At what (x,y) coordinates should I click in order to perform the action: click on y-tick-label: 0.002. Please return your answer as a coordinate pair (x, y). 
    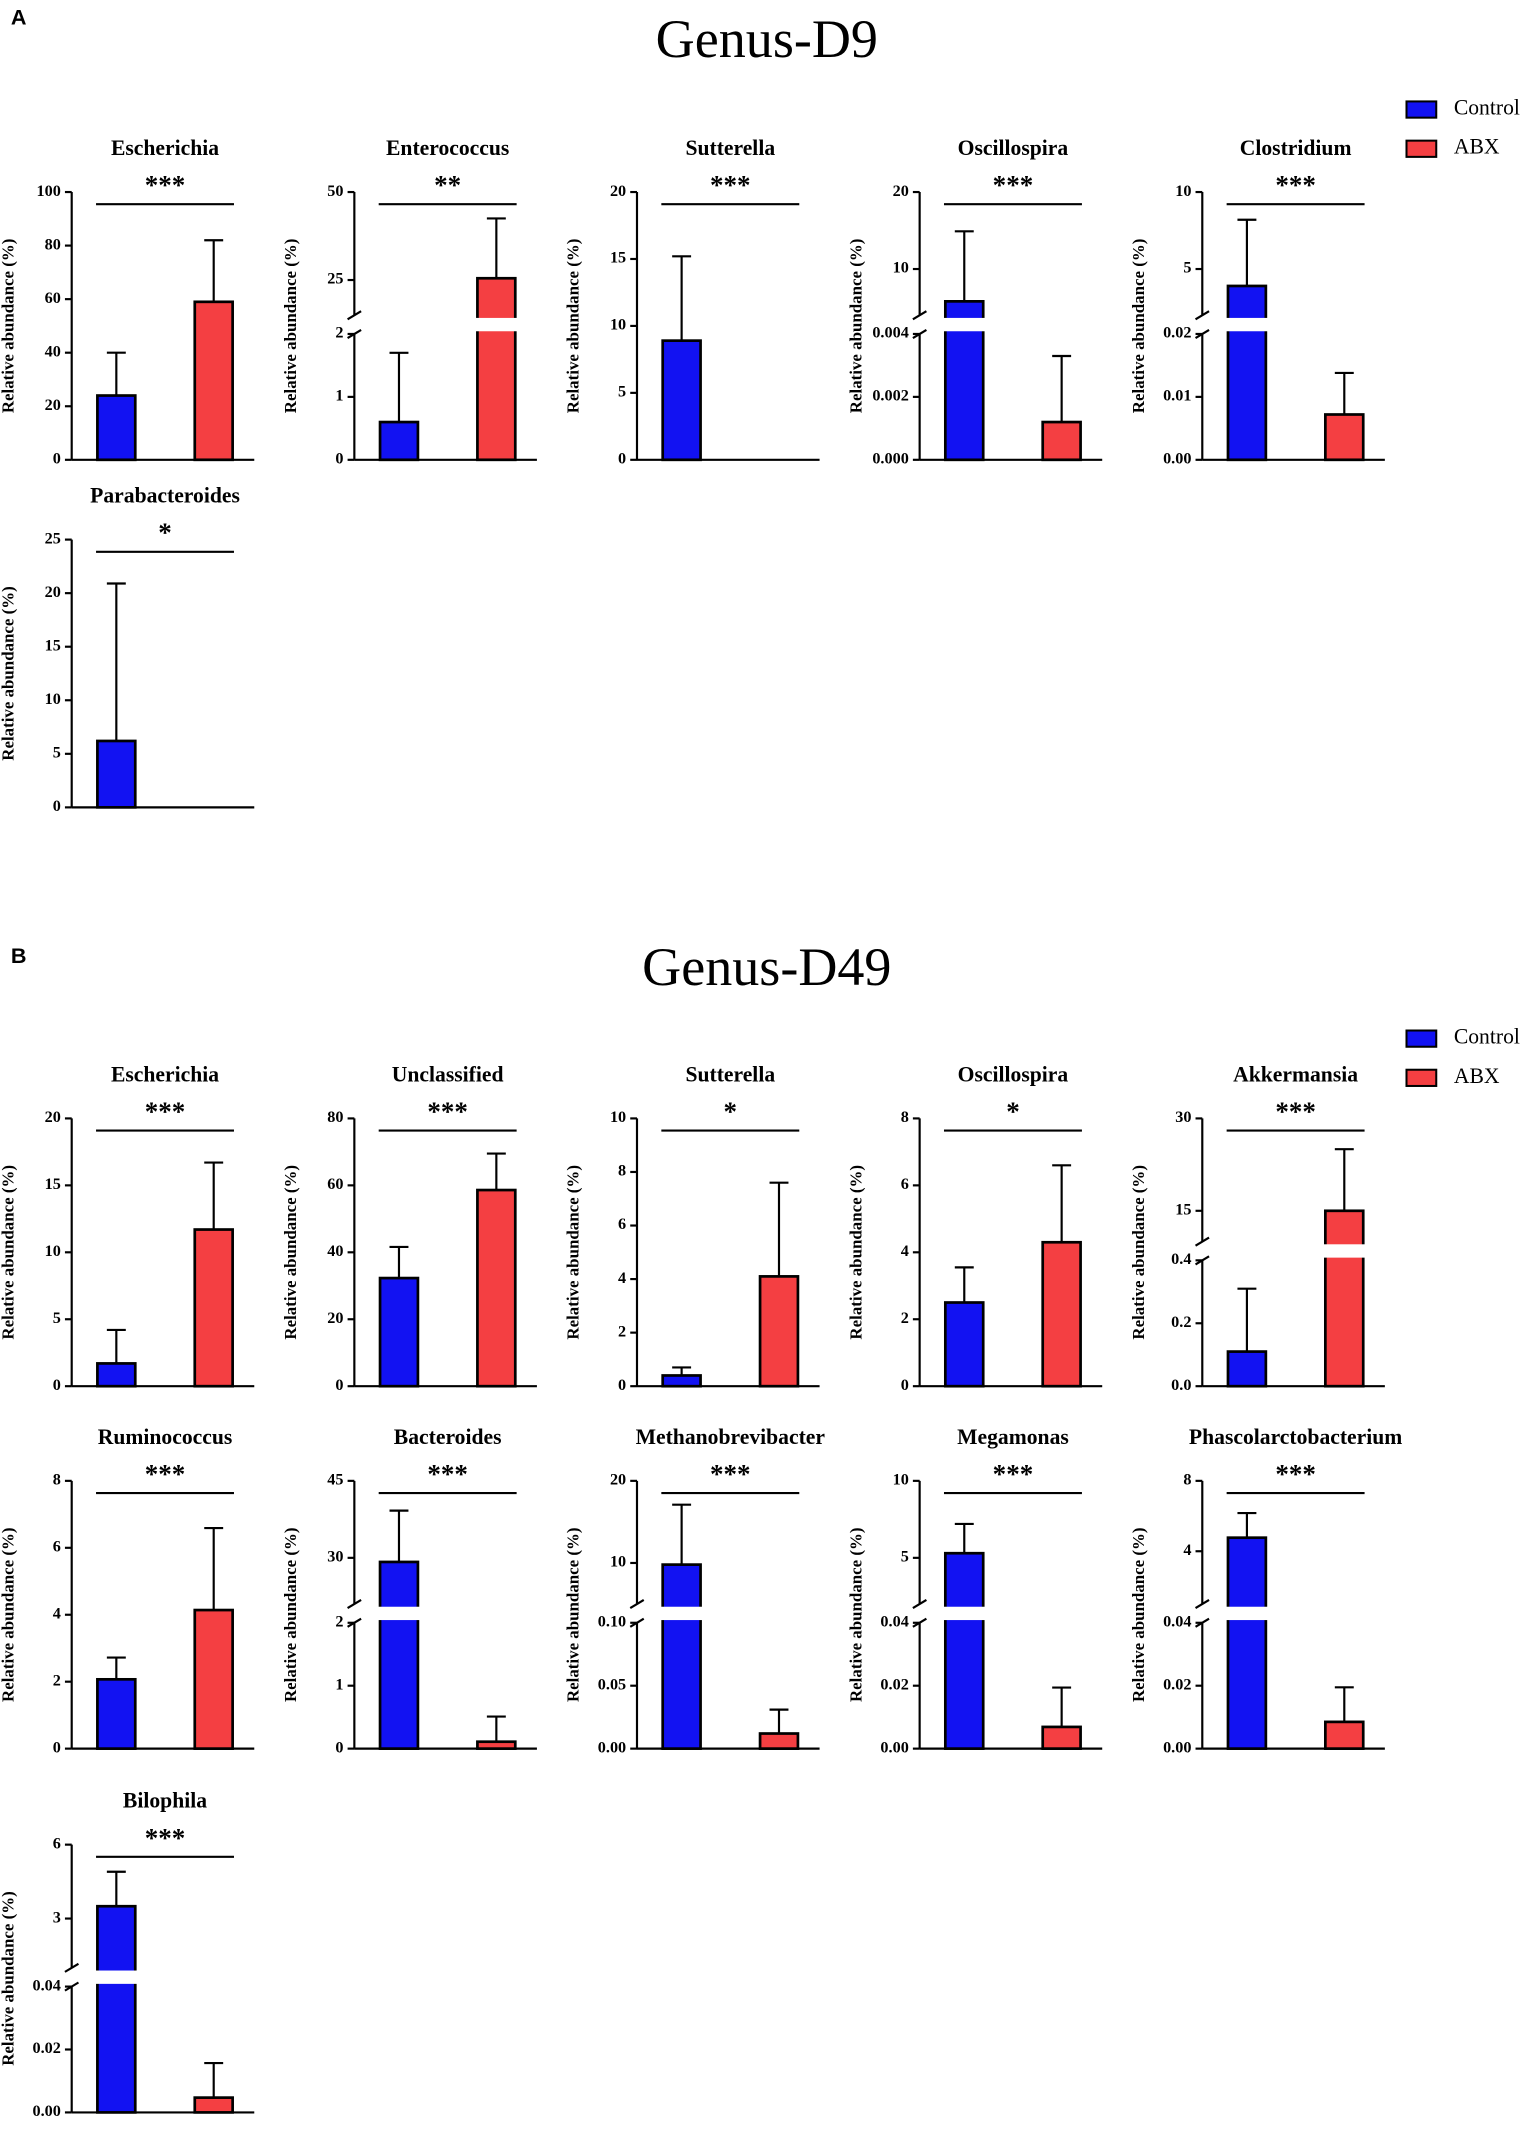
    Looking at the image, I should click on (890, 396).